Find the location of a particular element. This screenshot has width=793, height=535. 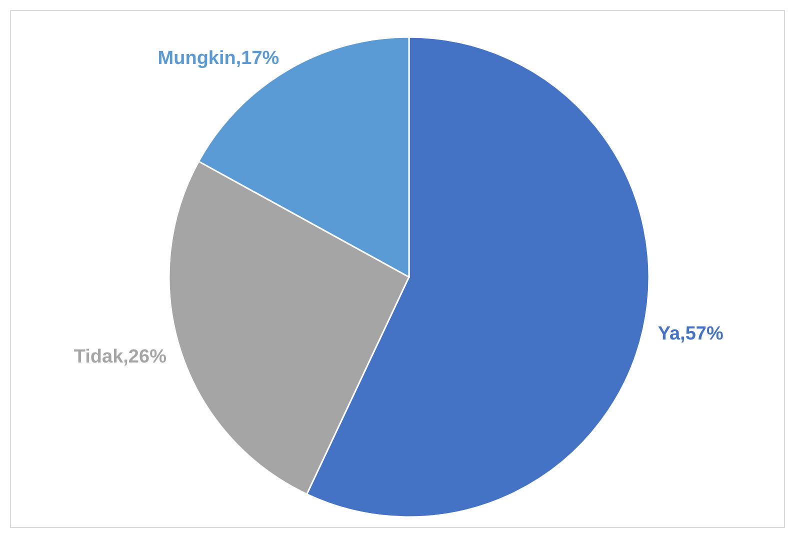

slice-label: Mungkin,17% is located at coordinates (219, 59).